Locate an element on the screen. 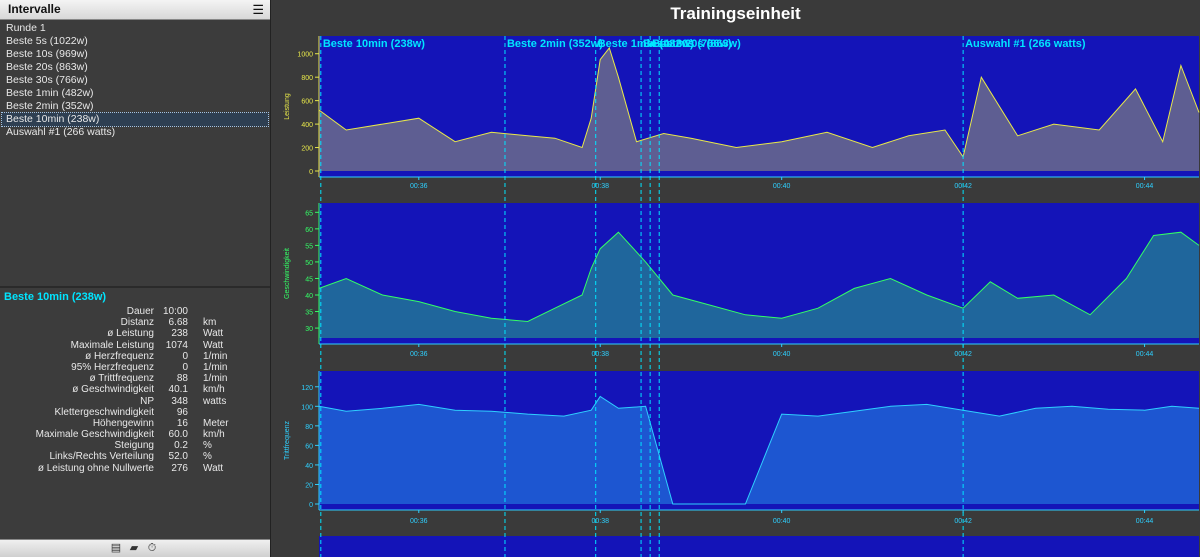  metric-label: ø Herzfrequenz is located at coordinates (119, 356).